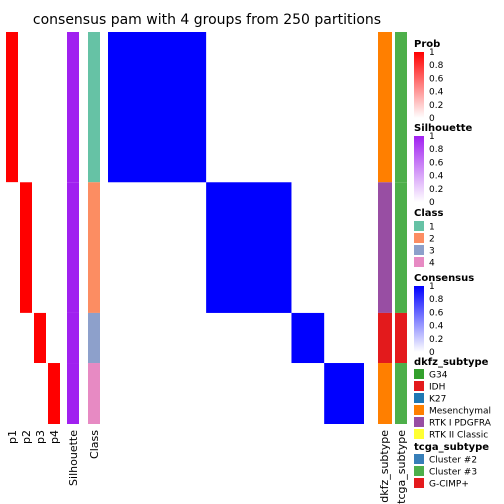 The height and width of the screenshot is (504, 504). I want to click on legend-silhouette: Silhouette 1 0.8 0.6 0.4 0.2 0, so click(443, 165).